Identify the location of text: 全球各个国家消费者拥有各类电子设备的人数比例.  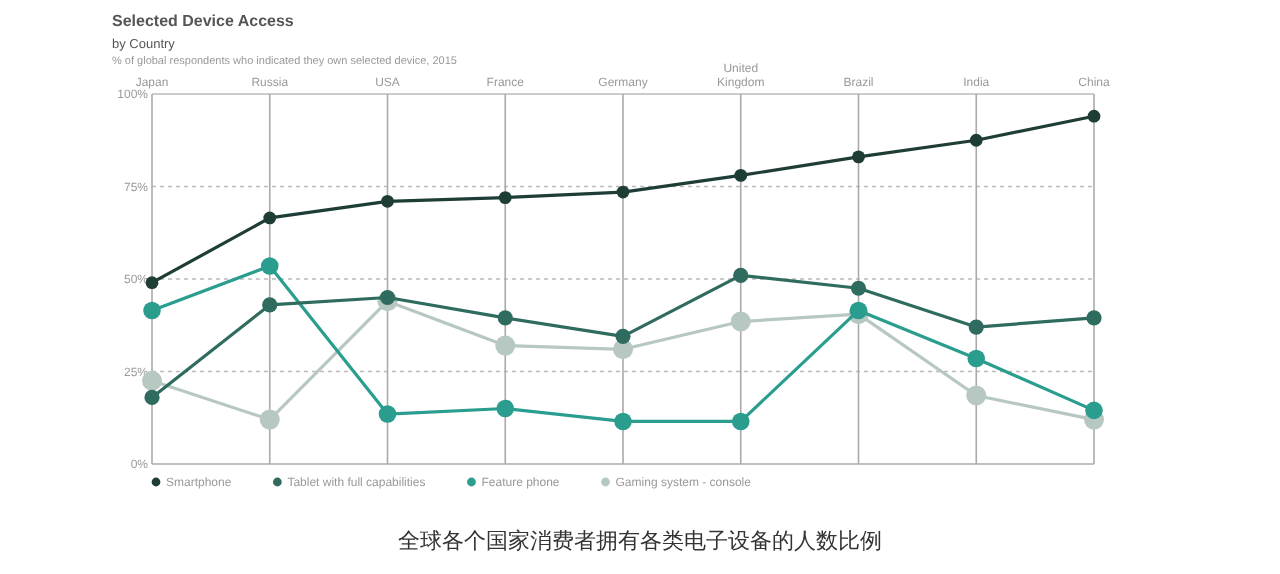
(640, 541).